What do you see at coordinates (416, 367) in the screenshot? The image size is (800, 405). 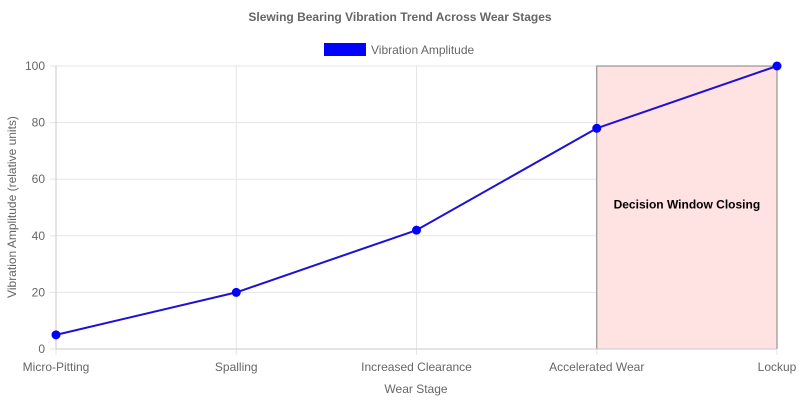 I see `x-tick-label: Increased Clearance` at bounding box center [416, 367].